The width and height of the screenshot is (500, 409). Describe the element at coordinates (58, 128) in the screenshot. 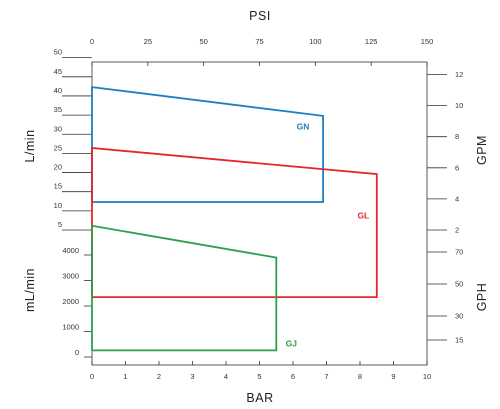

I see `left-upper-tick-label: 30` at that location.